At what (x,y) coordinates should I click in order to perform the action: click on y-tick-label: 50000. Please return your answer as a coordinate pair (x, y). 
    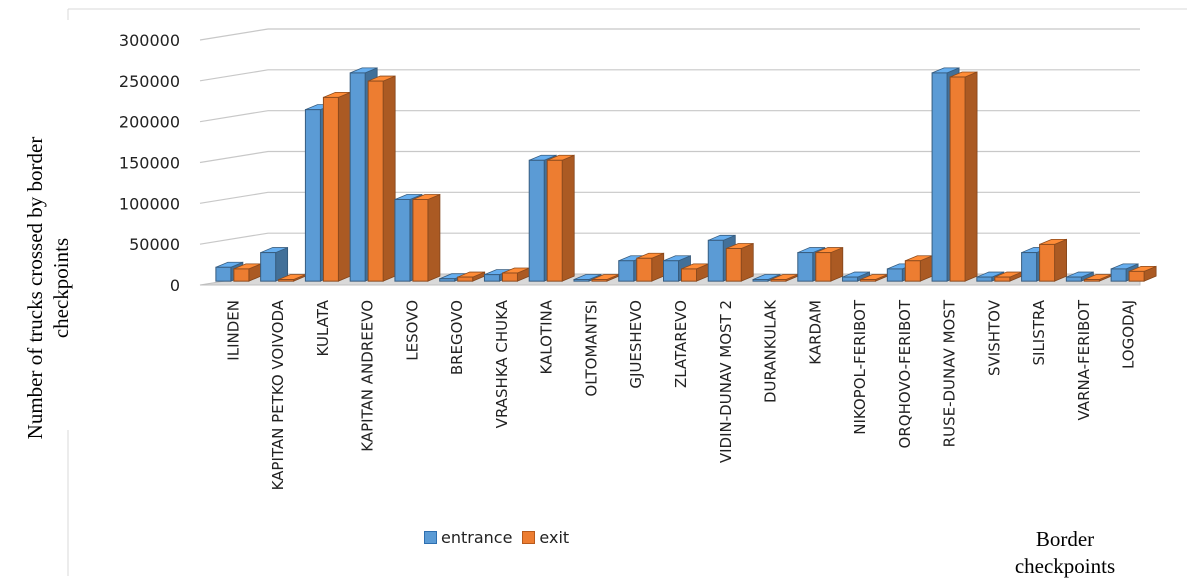
    Looking at the image, I should click on (154, 244).